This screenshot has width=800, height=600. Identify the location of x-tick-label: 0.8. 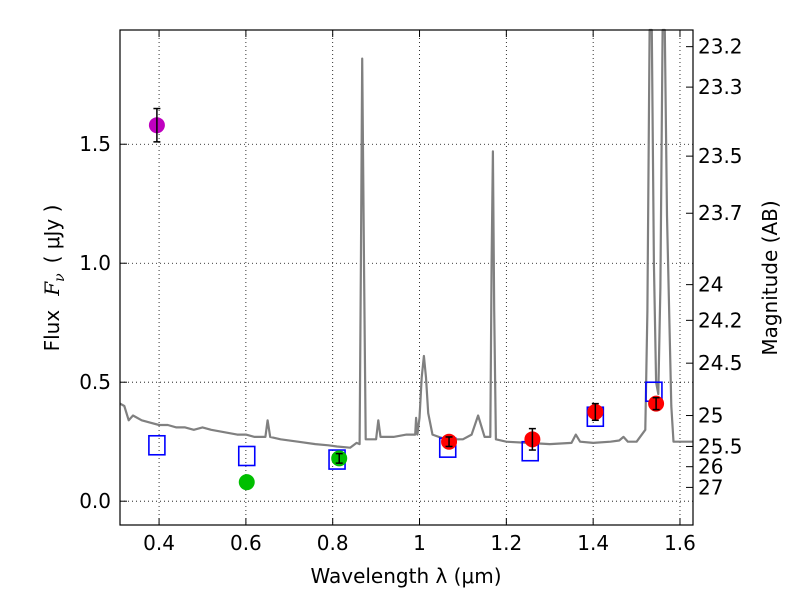
(333, 543).